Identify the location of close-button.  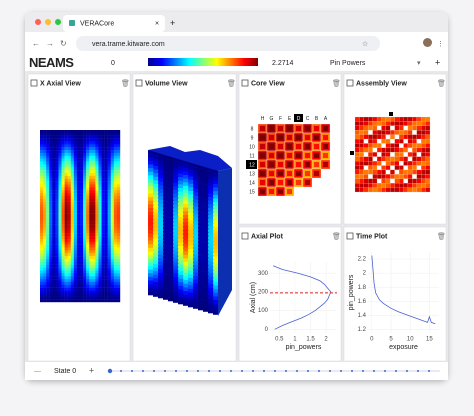
(38, 22).